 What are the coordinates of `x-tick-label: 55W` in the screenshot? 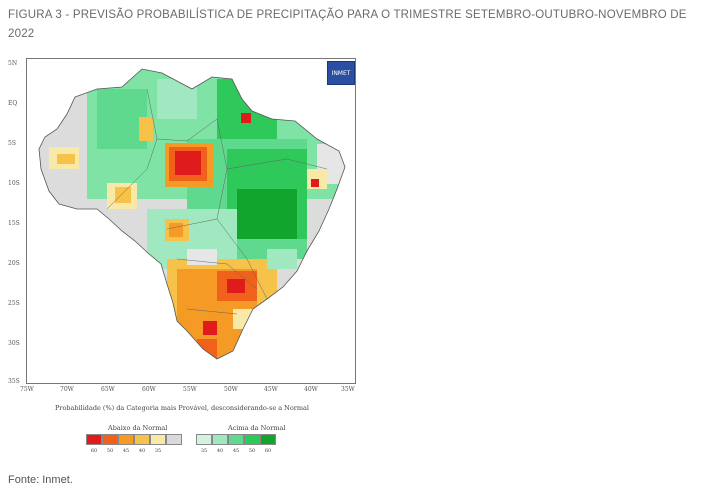 It's located at (190, 389).